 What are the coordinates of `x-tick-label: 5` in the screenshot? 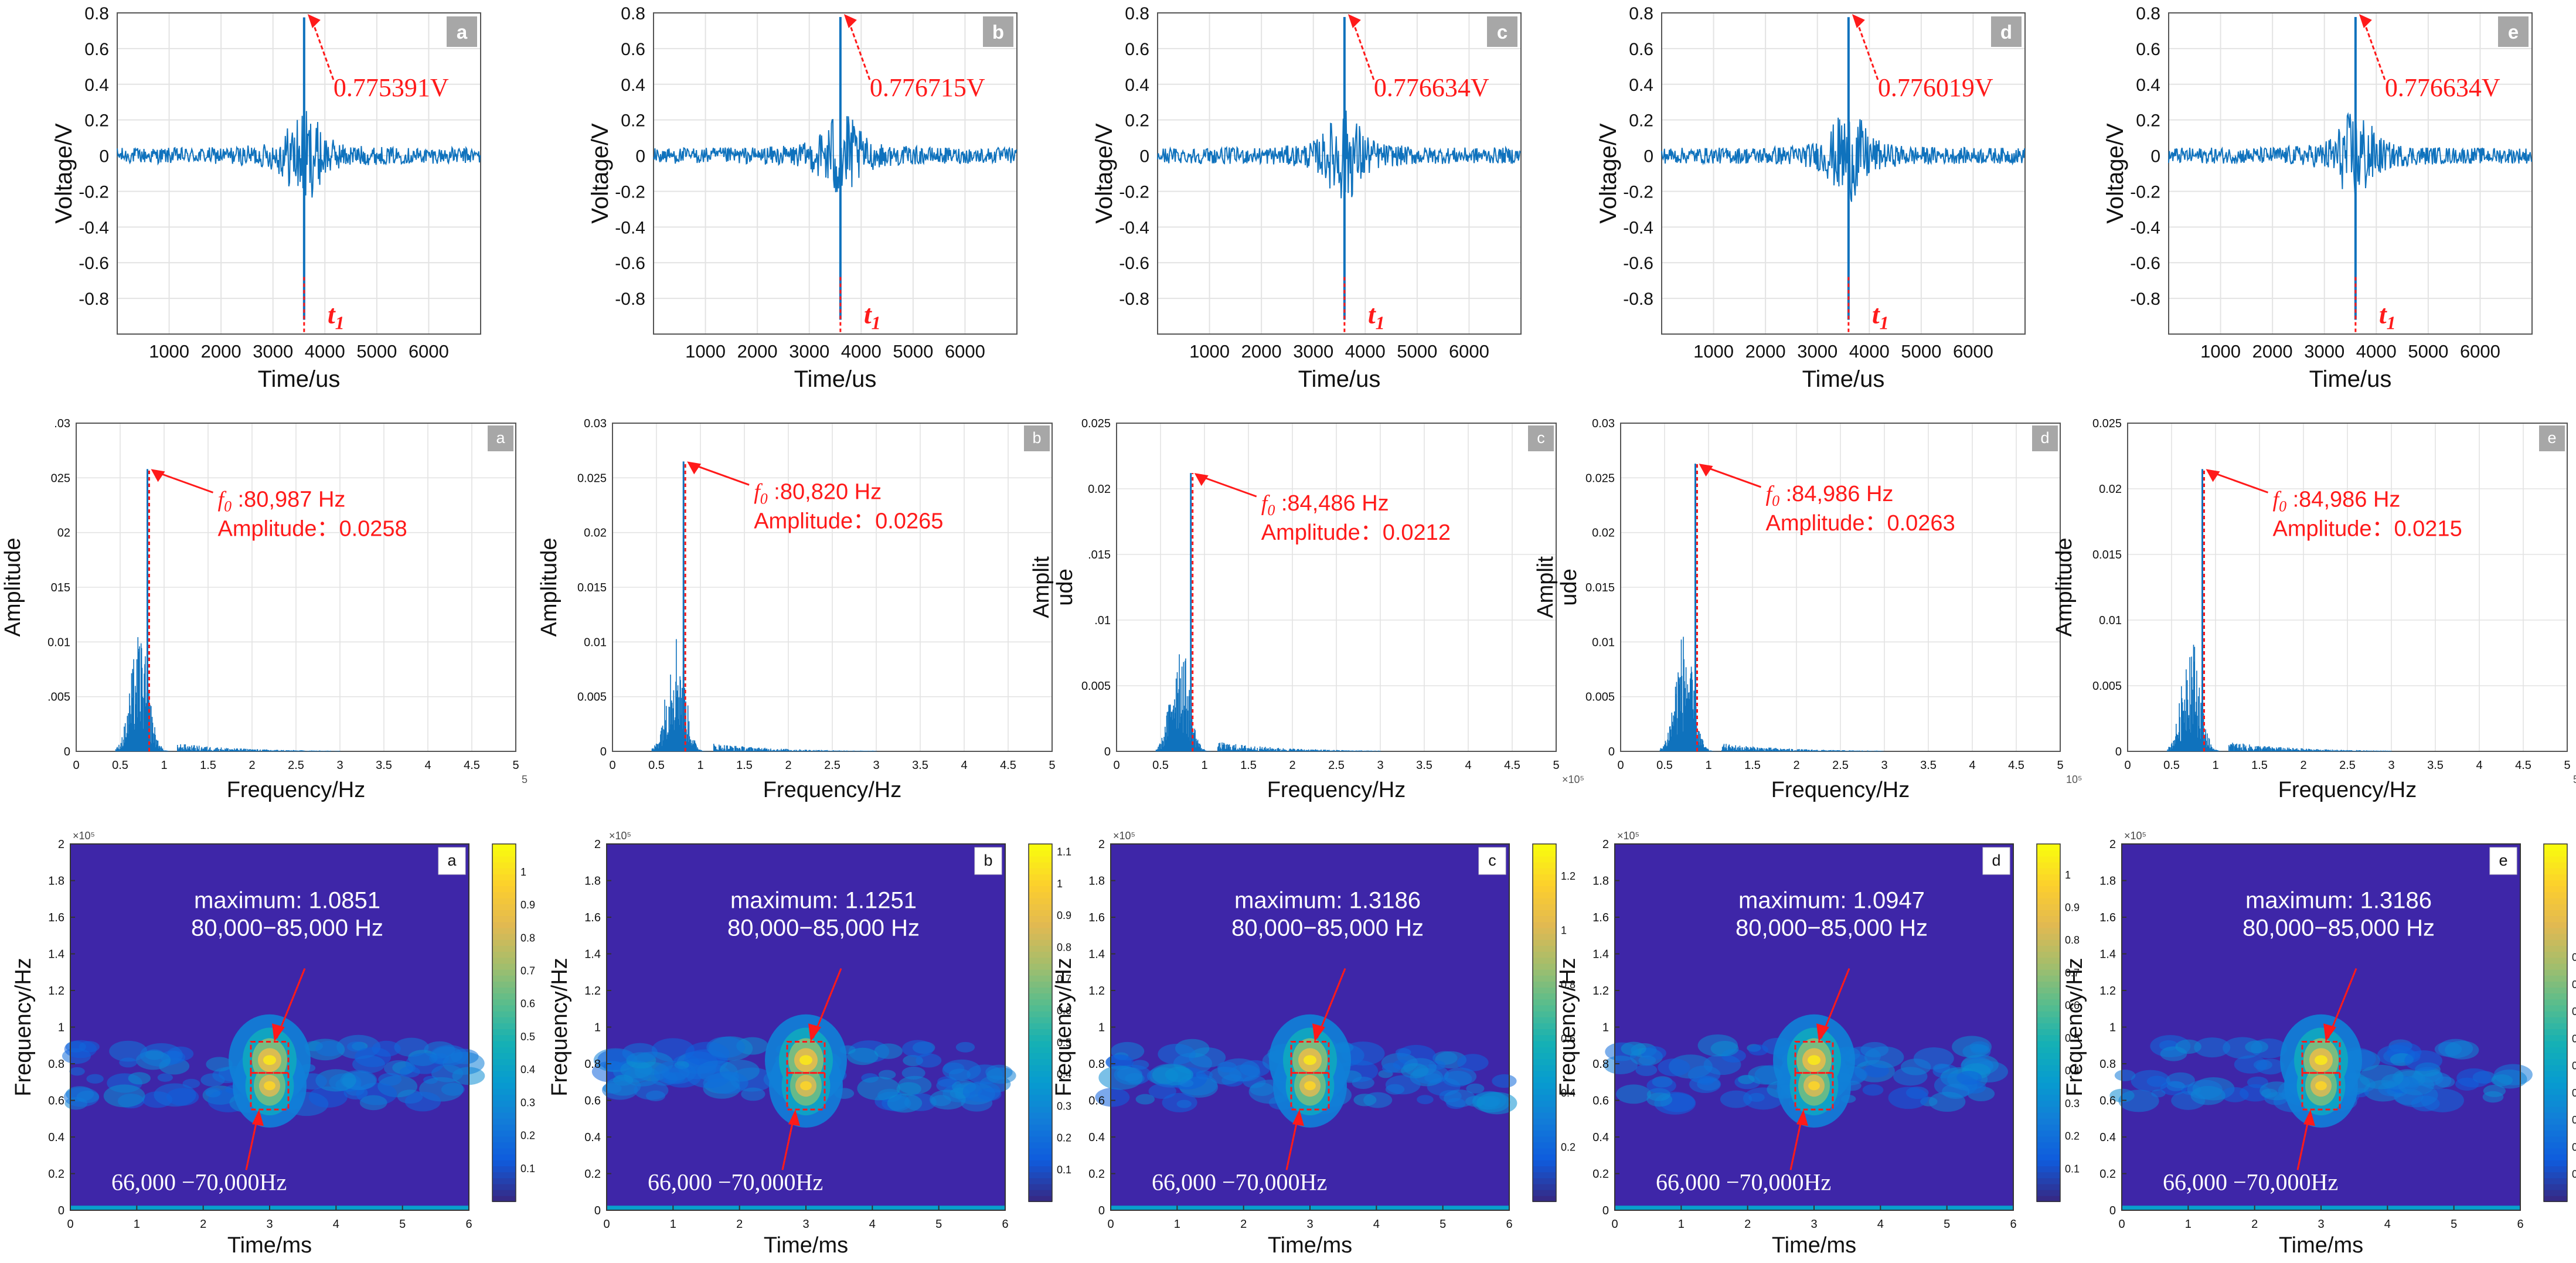 It's located at (938, 1224).